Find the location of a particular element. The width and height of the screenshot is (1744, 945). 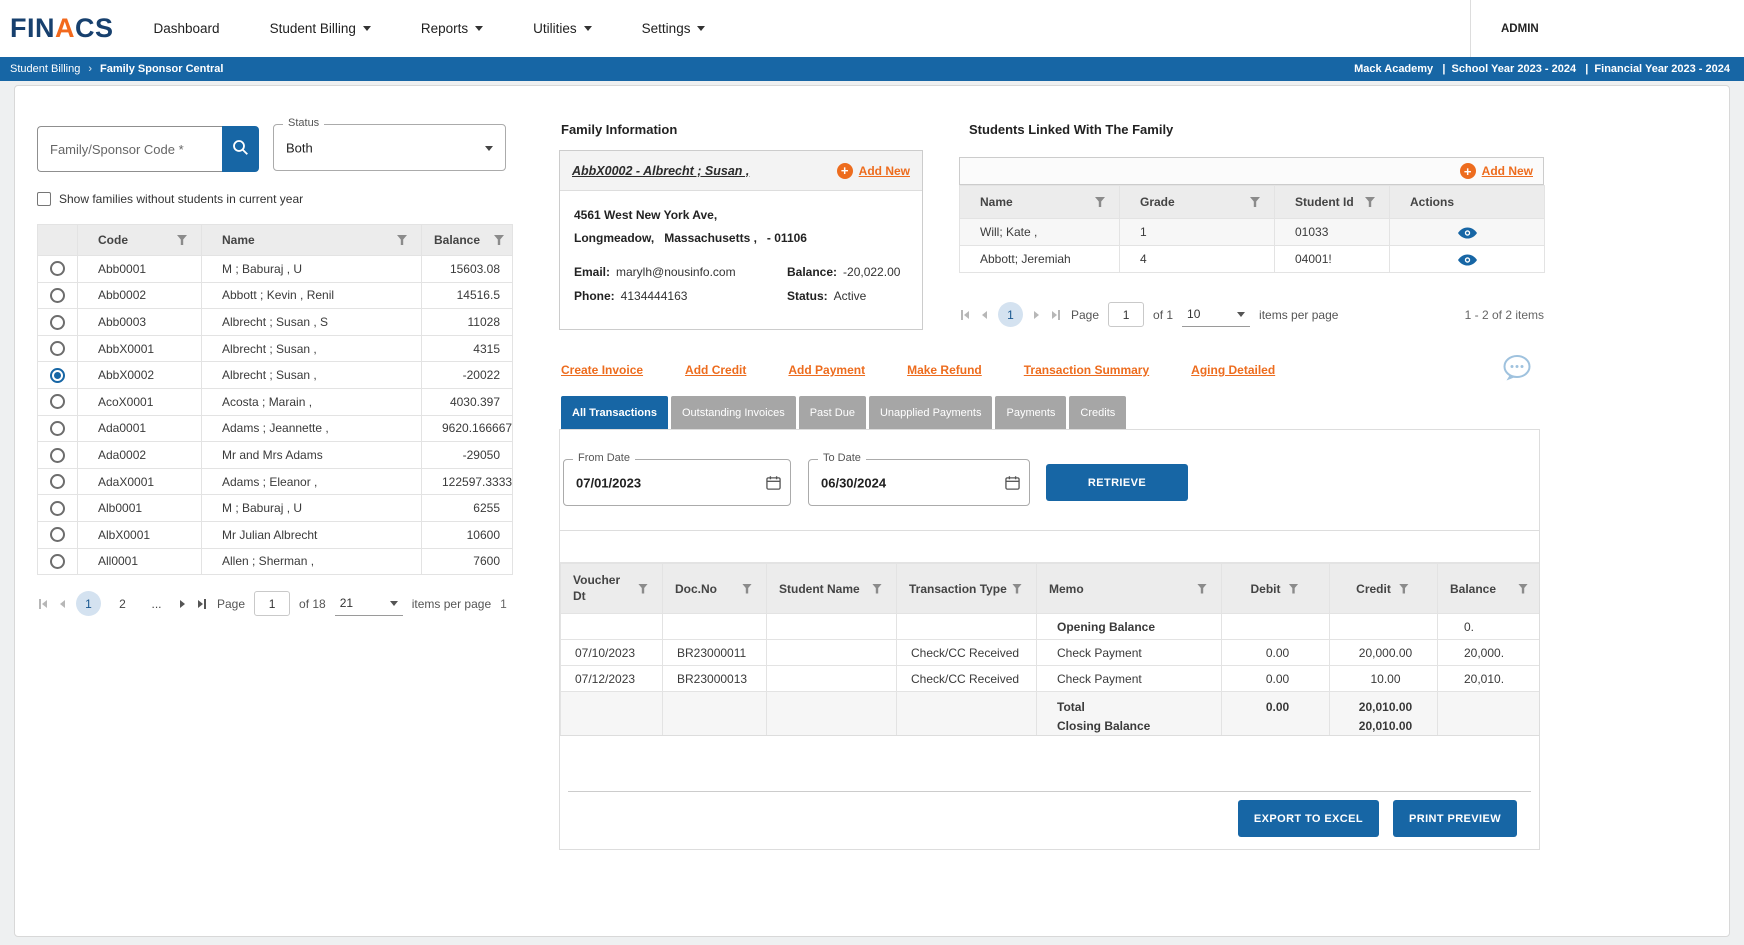

from-date-field: From Date 07/01/2023 is located at coordinates (677, 479).